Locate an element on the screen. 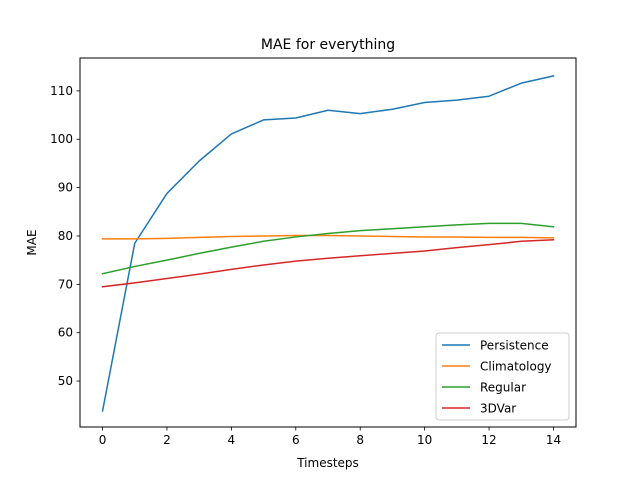 The image size is (640, 484). legend: Persistence Climatology Regular 3DVar is located at coordinates (502, 376).